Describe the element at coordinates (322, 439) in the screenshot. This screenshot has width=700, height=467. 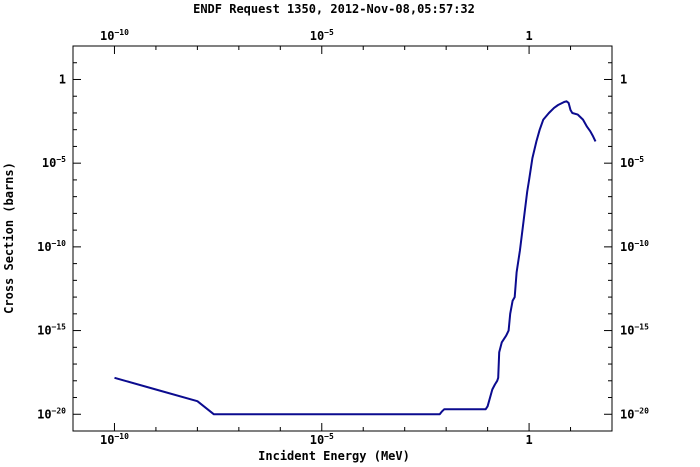
I see `x-tick-label-bottom: 10−5` at that location.